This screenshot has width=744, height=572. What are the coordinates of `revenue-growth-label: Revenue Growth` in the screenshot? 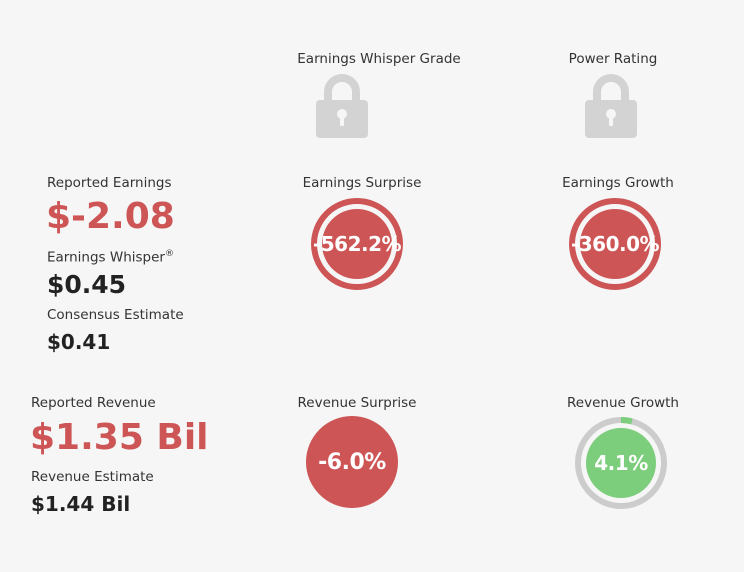 It's located at (623, 403).